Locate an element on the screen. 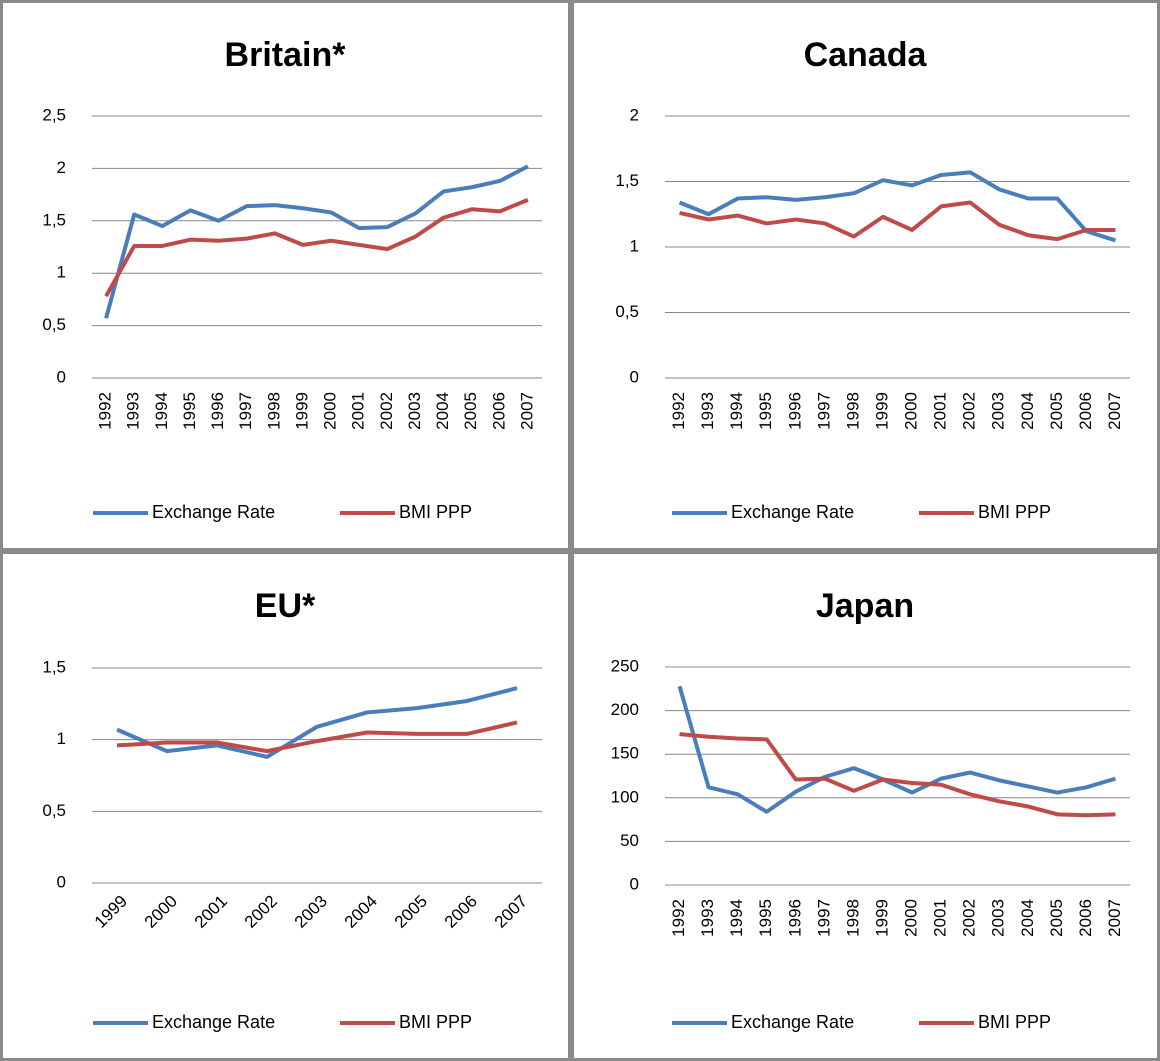  chart-title: Britain* is located at coordinates (286, 55).